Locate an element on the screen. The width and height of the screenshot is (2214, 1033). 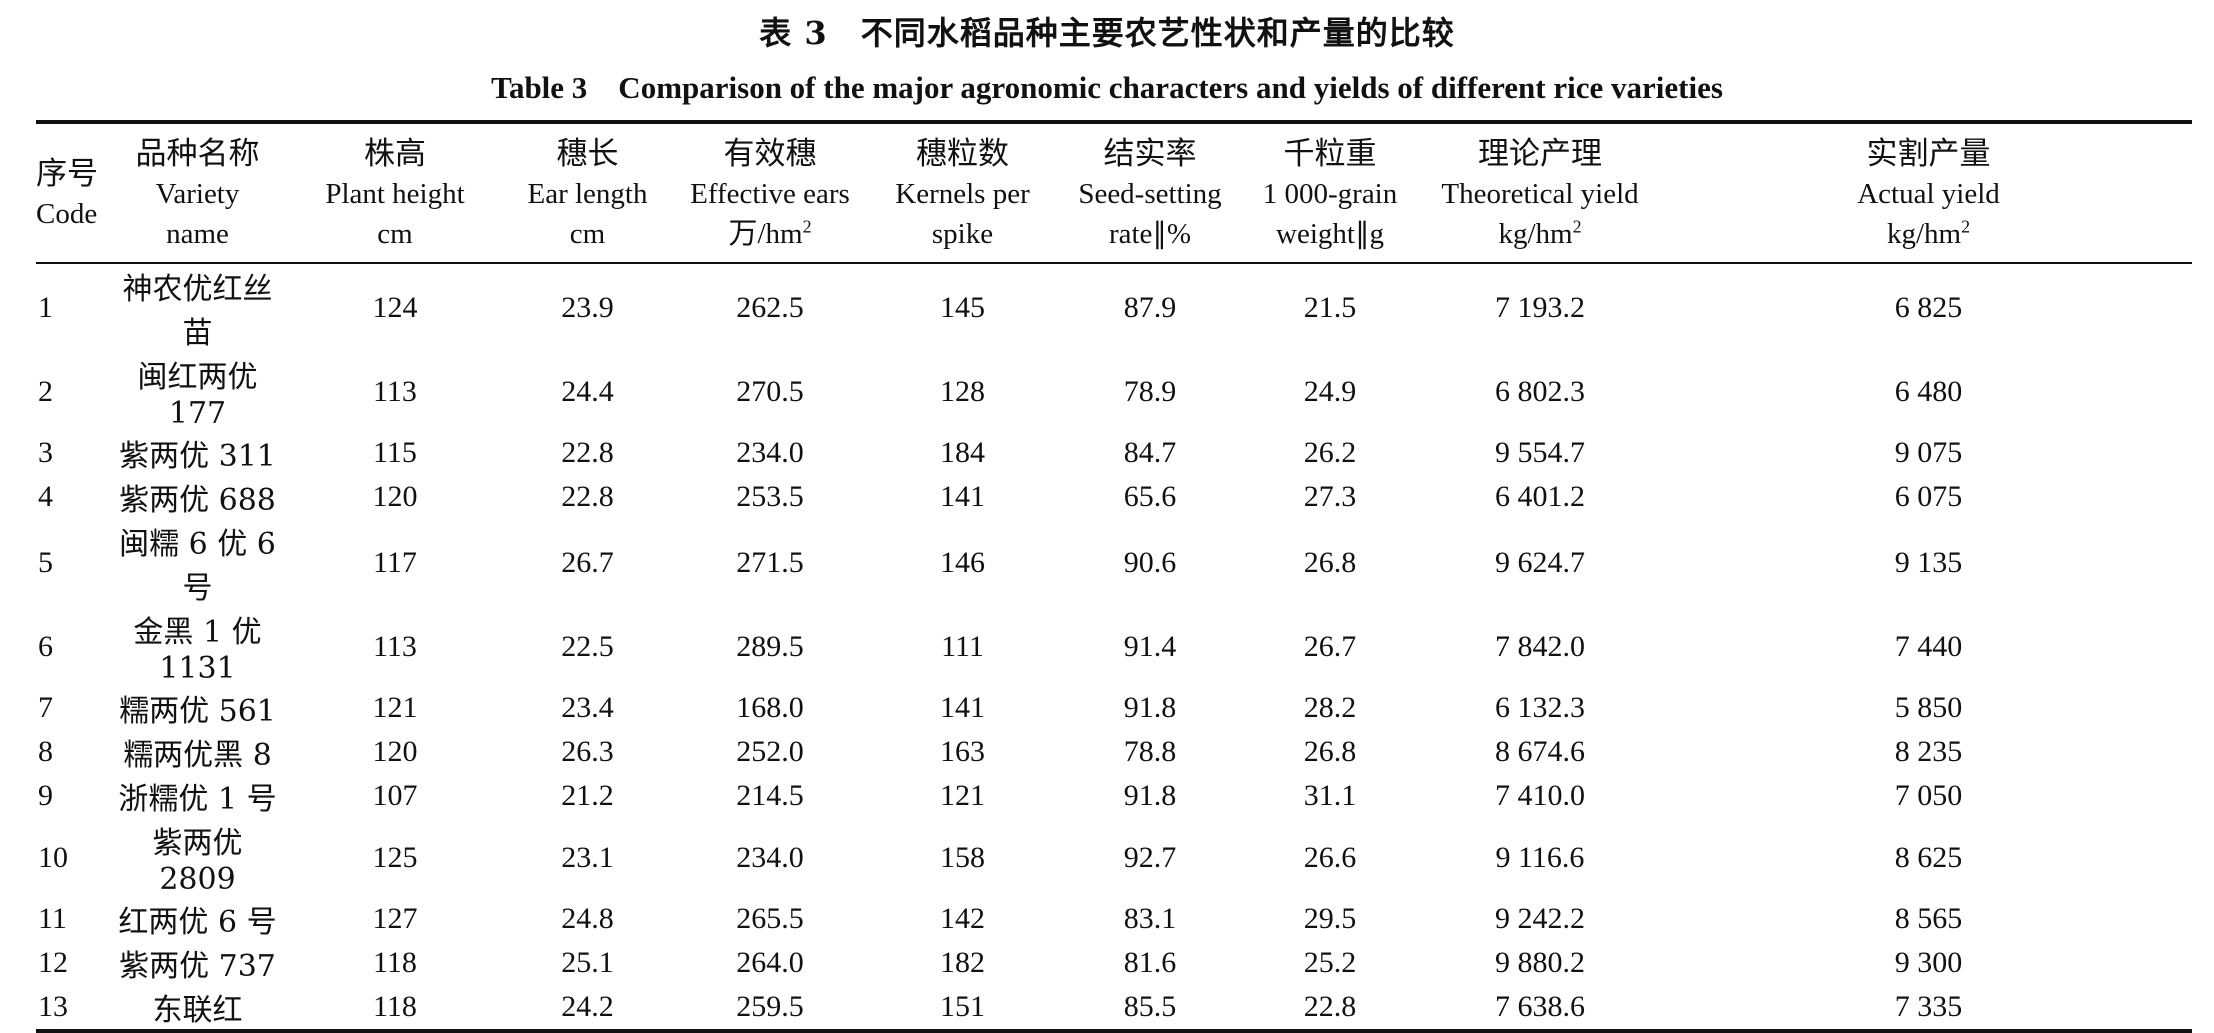
table-cell: 113 is located at coordinates (395, 391).